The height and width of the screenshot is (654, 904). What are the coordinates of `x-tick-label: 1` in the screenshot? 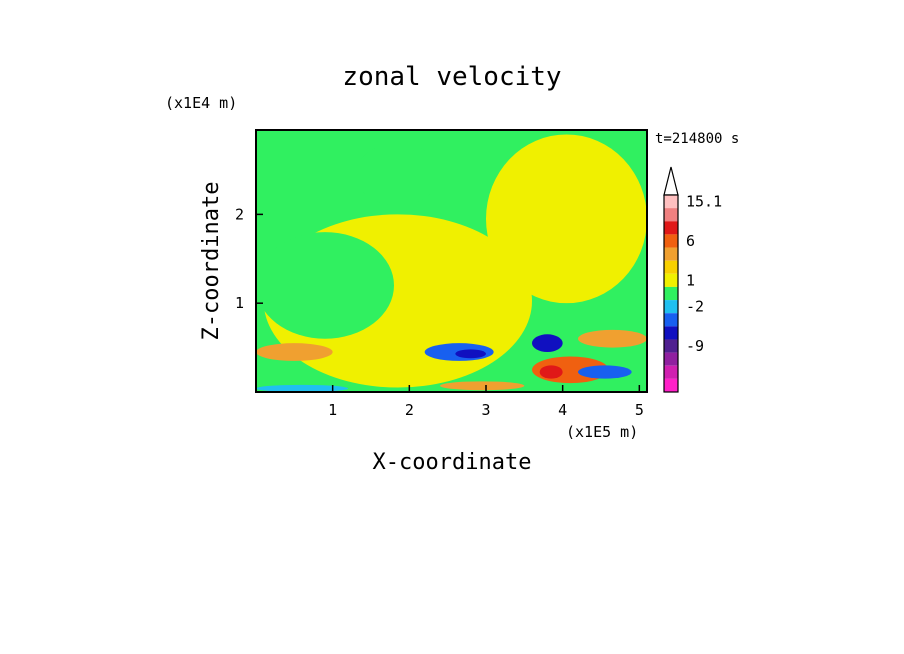 It's located at (332, 410).